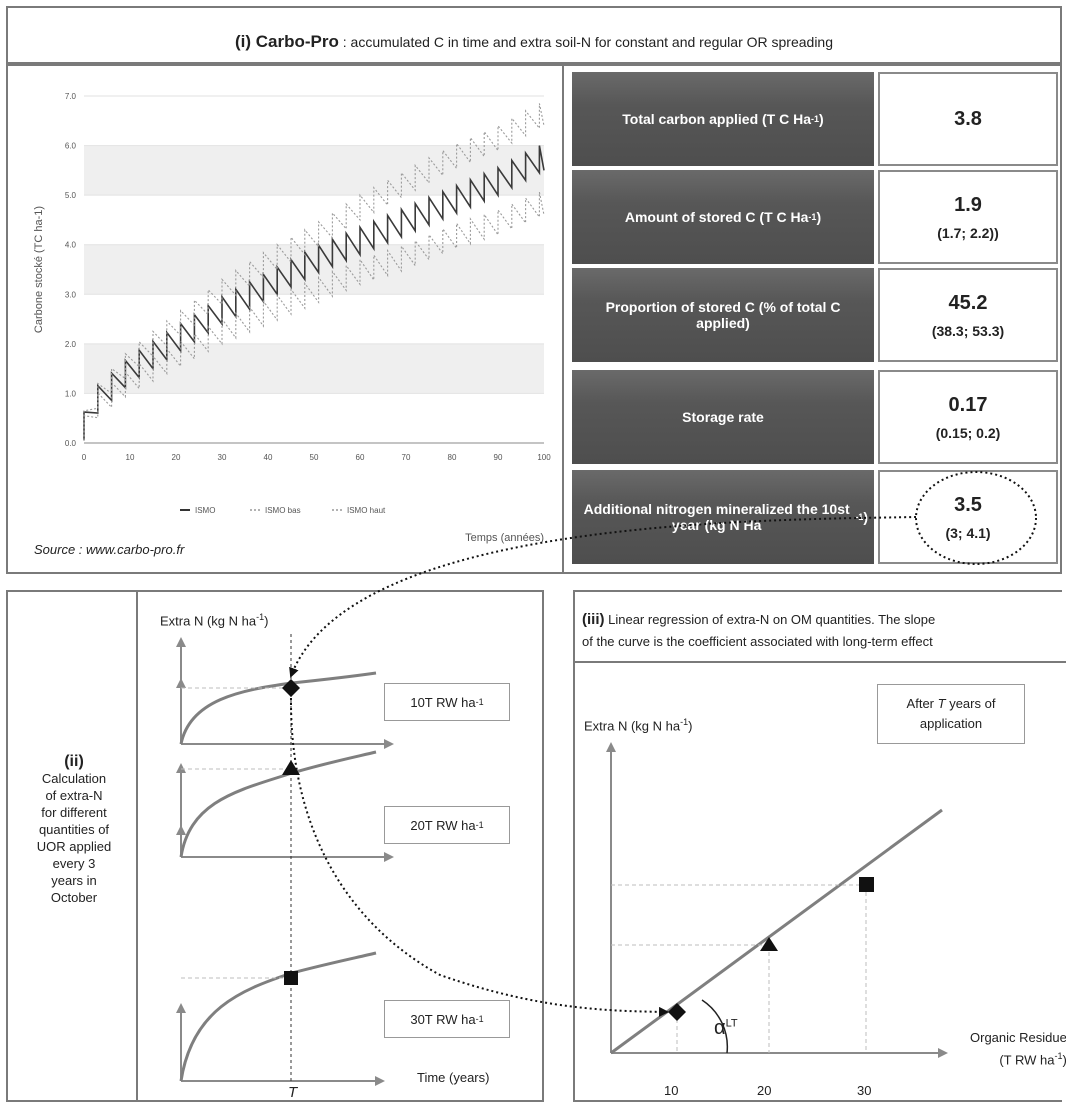 The height and width of the screenshot is (1107, 1066). I want to click on level-label-30t: 30T RW ha -1, so click(447, 1019).